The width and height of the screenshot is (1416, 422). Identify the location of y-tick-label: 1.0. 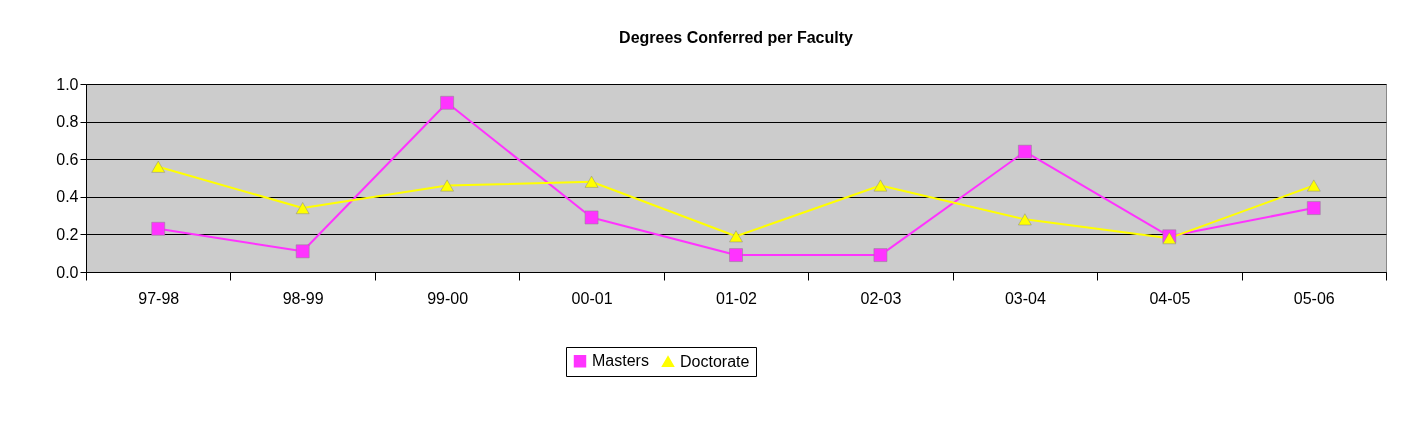
(67, 84).